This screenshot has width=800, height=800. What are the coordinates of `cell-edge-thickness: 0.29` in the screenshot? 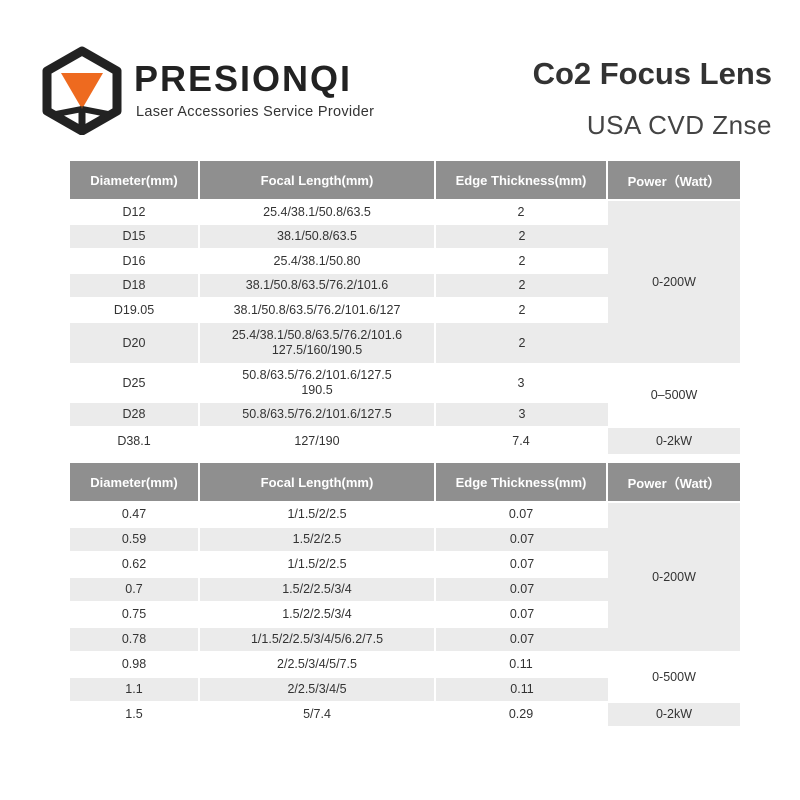 It's located at (522, 713).